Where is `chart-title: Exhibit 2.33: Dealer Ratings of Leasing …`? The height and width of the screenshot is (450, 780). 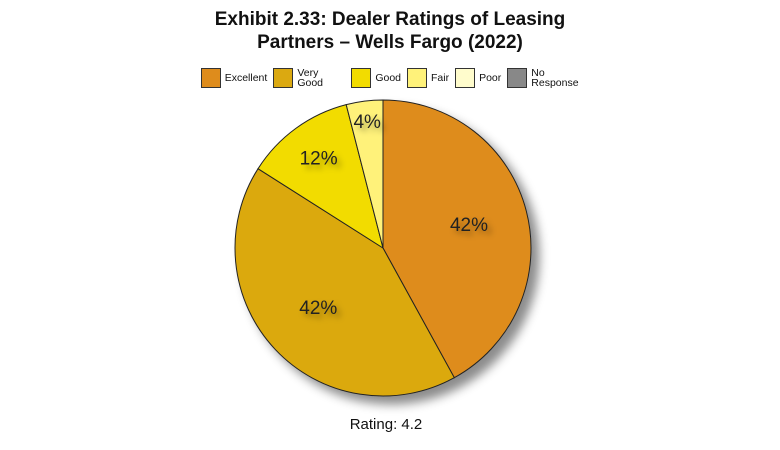
chart-title: Exhibit 2.33: Dealer Ratings of Leasing … is located at coordinates (390, 31).